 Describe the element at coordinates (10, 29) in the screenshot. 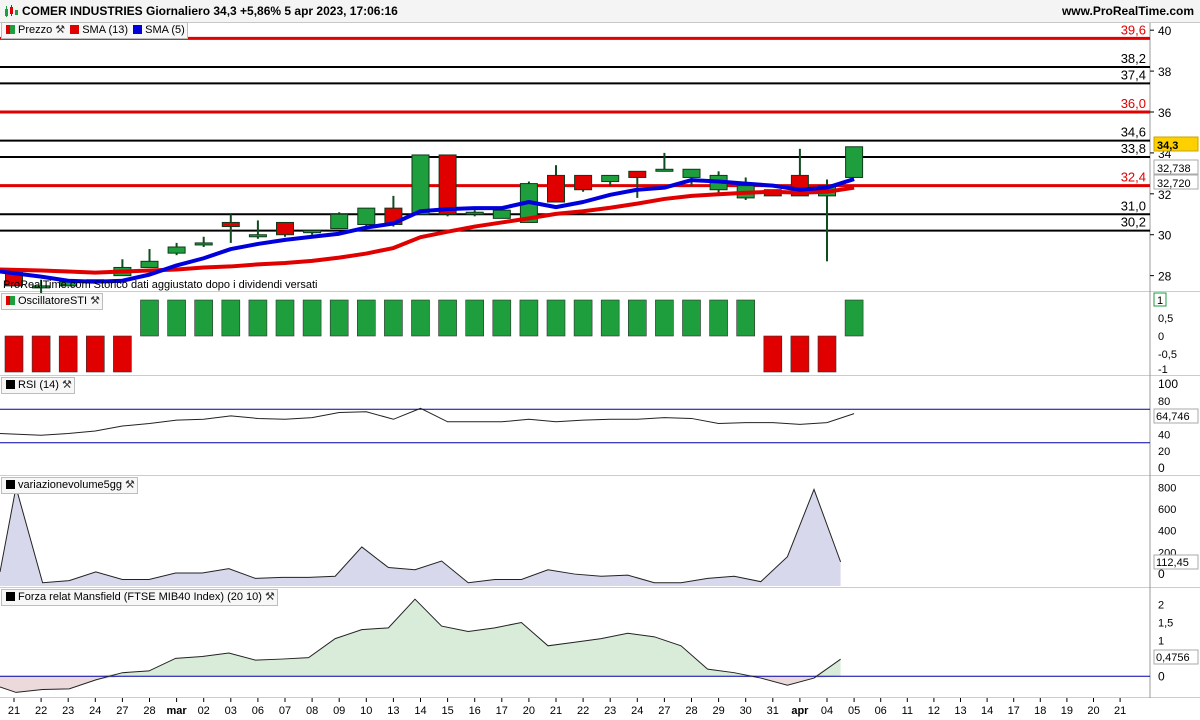

I see `price-swatch-icon` at that location.